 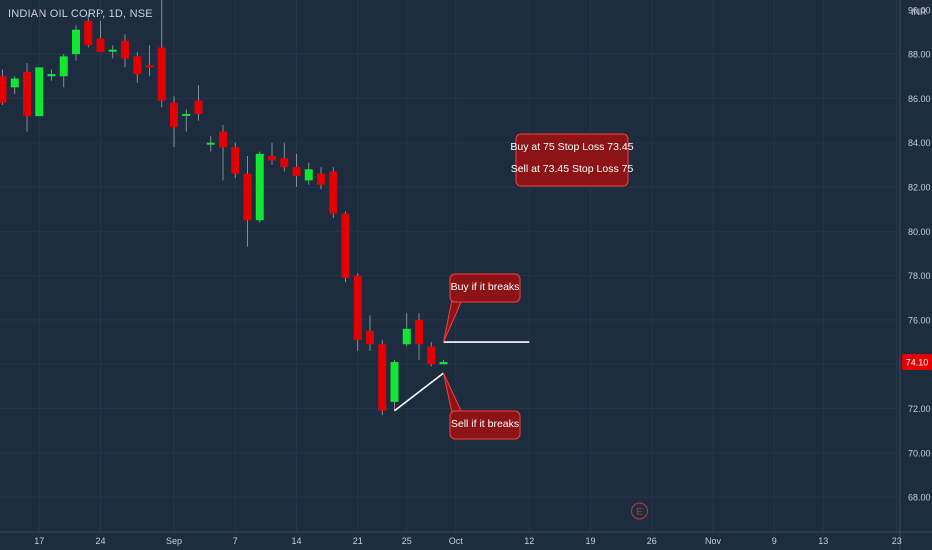 What do you see at coordinates (774, 541) in the screenshot?
I see `x-tick-label: 9` at bounding box center [774, 541].